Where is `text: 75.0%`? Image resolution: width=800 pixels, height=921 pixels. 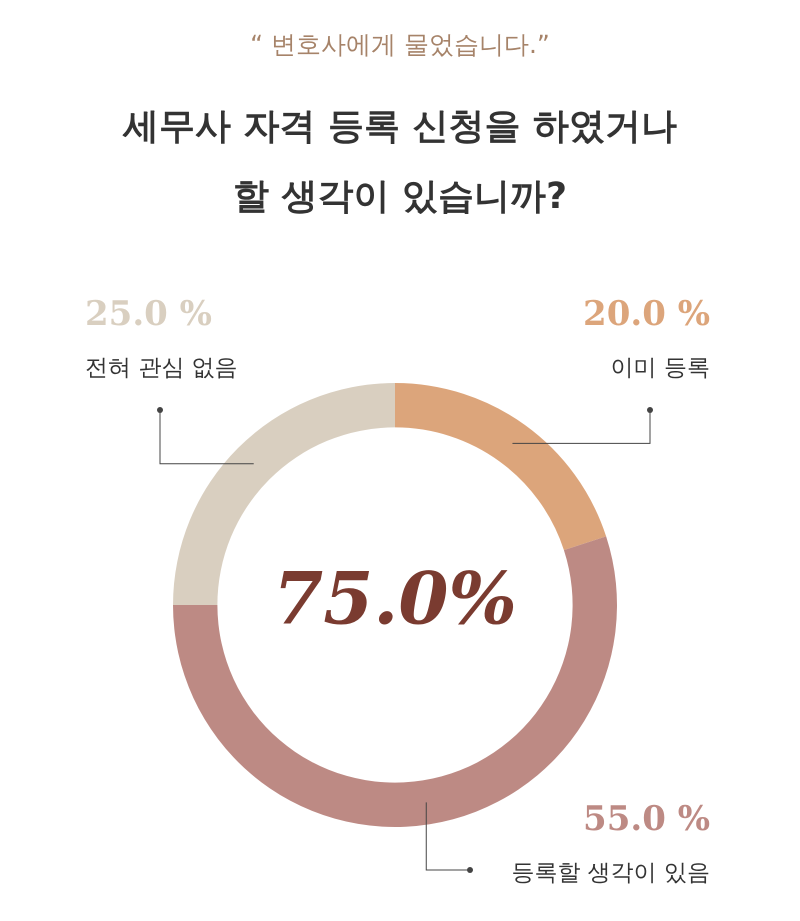 text: 75.0% is located at coordinates (395, 598).